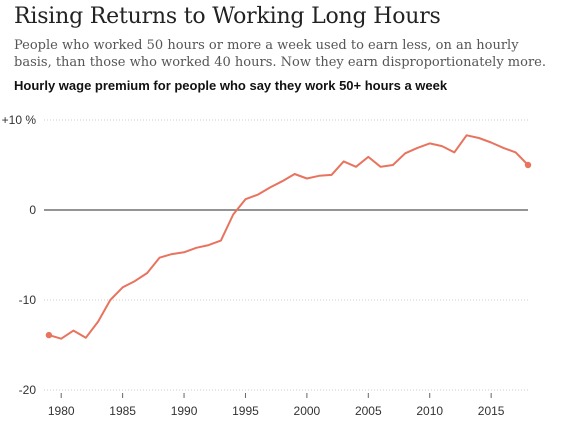 Image resolution: width=566 pixels, height=445 pixels. What do you see at coordinates (245, 411) in the screenshot?
I see `x-tick-label: 1995` at bounding box center [245, 411].